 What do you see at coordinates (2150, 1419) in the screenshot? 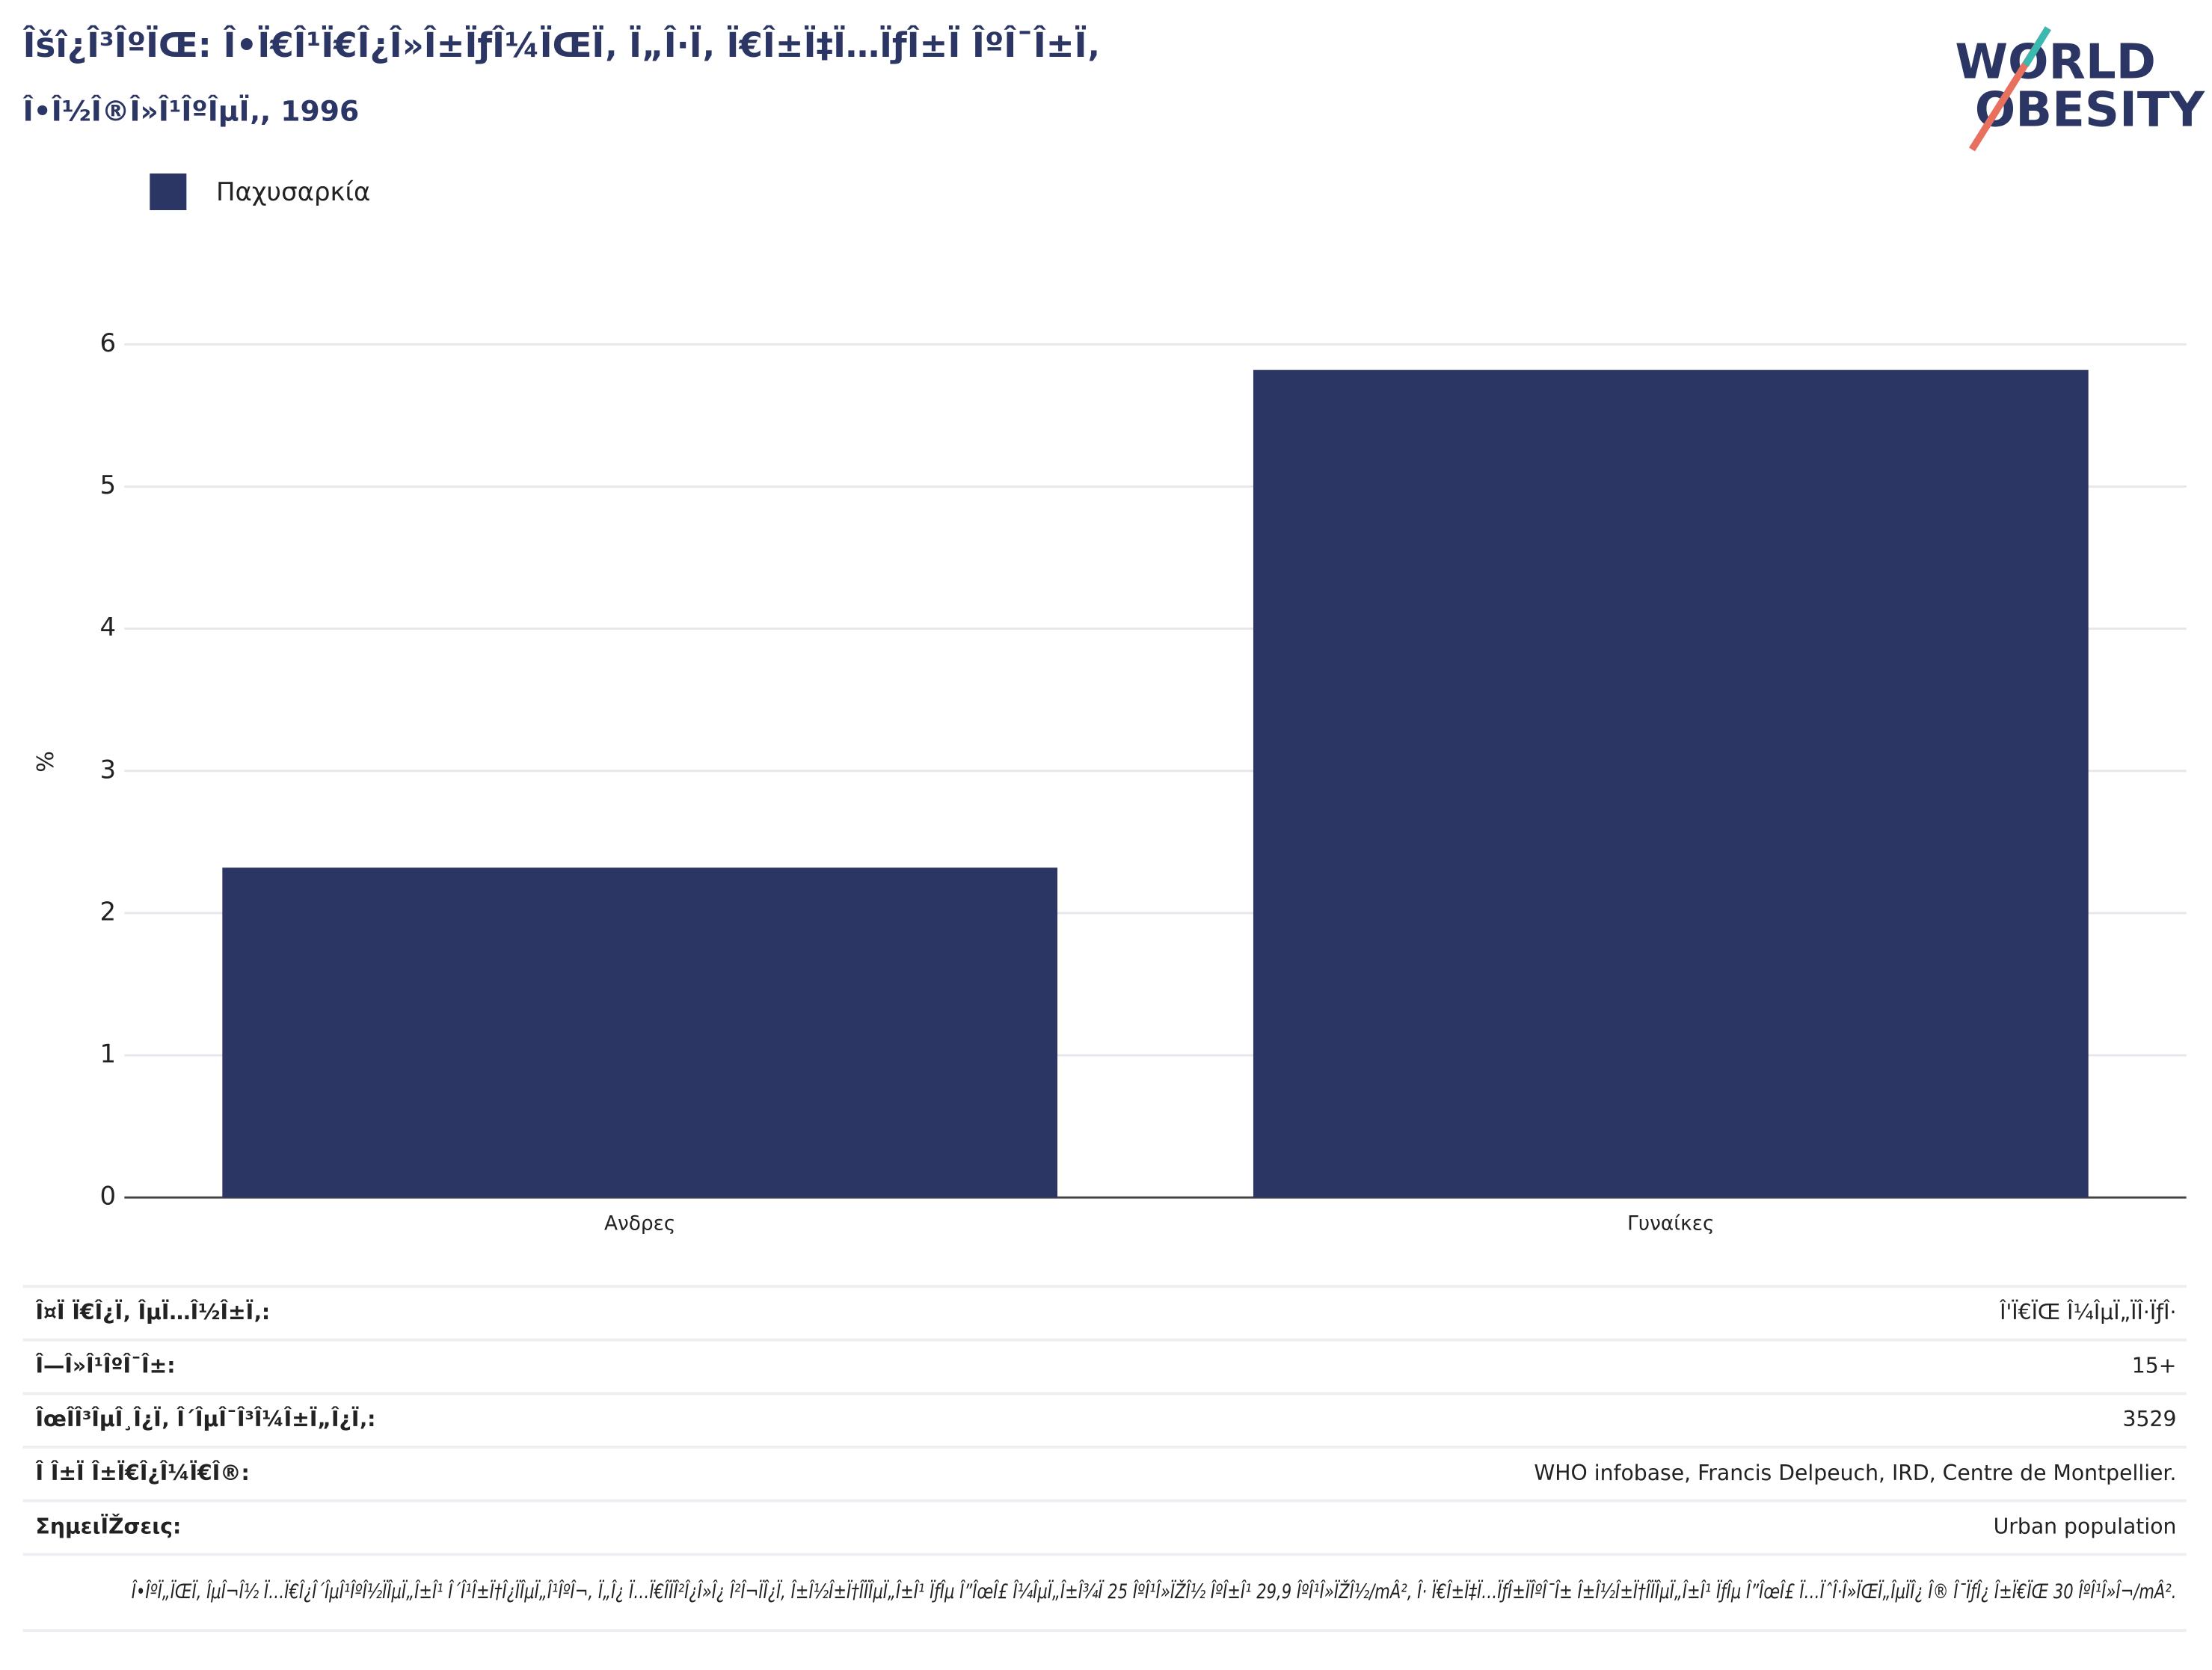
I see `table-value: 3529` at bounding box center [2150, 1419].